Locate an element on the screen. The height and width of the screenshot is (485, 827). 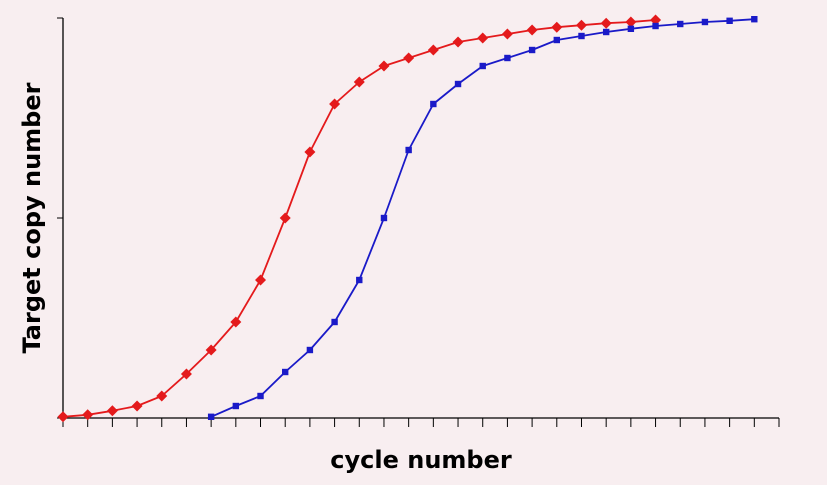
y-ticks is located at coordinates (60, 218).